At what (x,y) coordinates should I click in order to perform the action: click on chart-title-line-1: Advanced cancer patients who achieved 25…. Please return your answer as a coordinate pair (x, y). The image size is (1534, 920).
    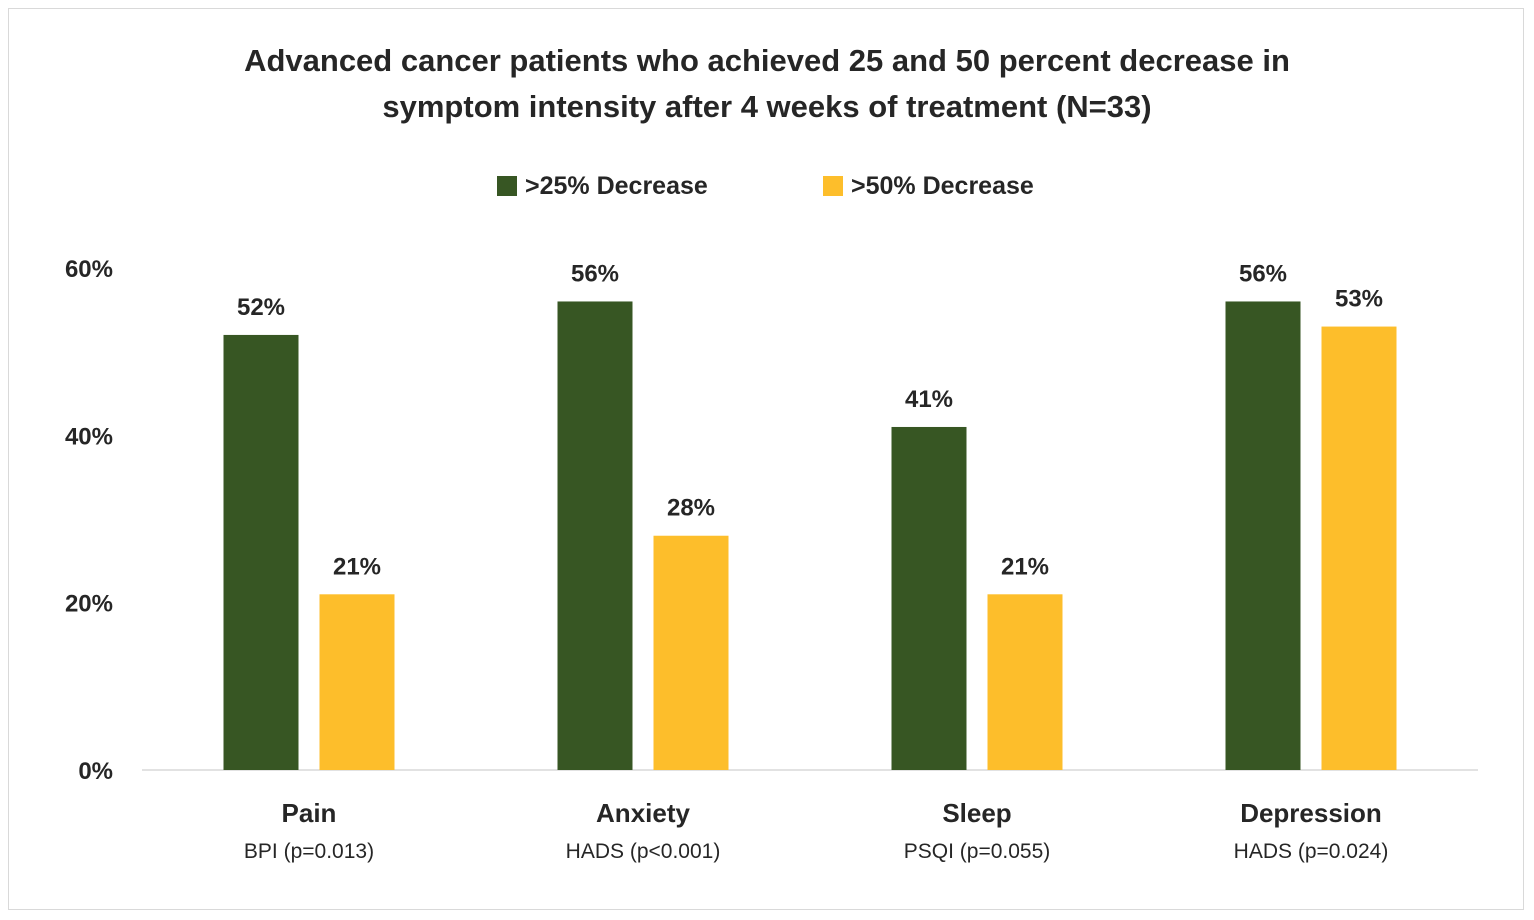
    Looking at the image, I should click on (767, 60).